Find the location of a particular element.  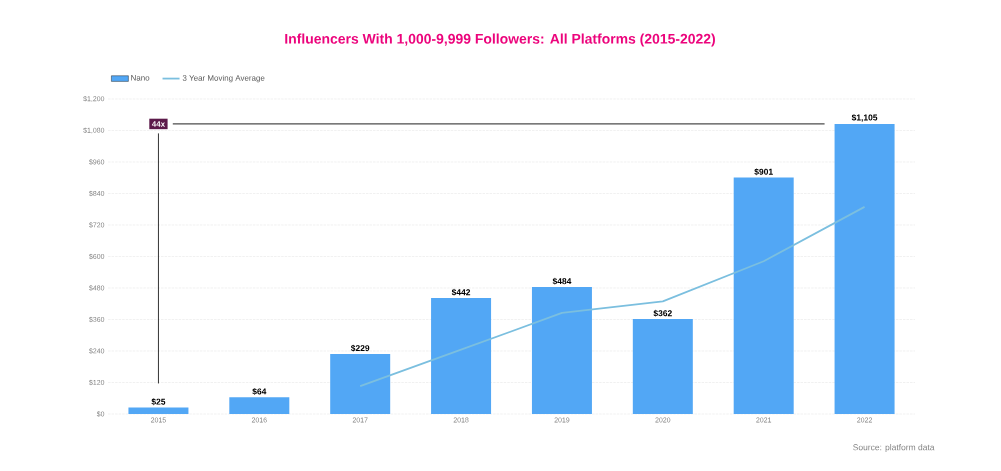

chart-title: Influencers With 1,000-9,999 Followers: All Platforms (2015-2022) is located at coordinates (500, 40).